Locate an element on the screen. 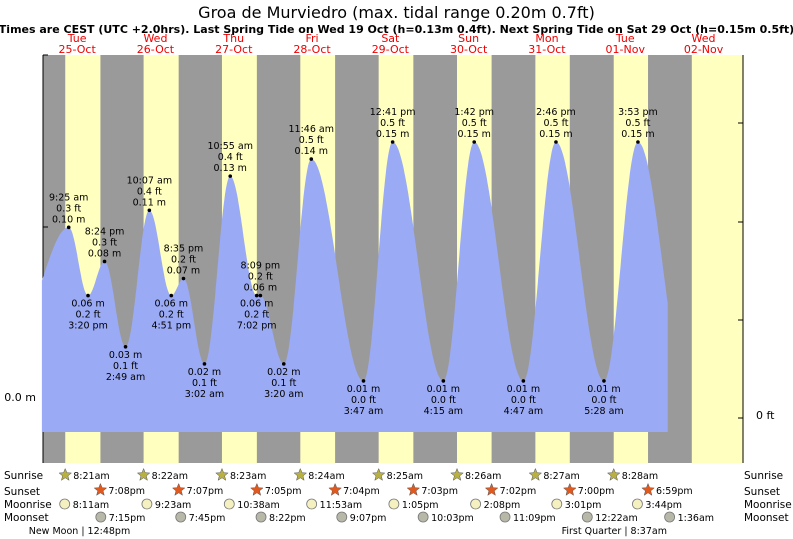 The height and width of the screenshot is (539, 793). day-date: 30-Oct is located at coordinates (469, 49).